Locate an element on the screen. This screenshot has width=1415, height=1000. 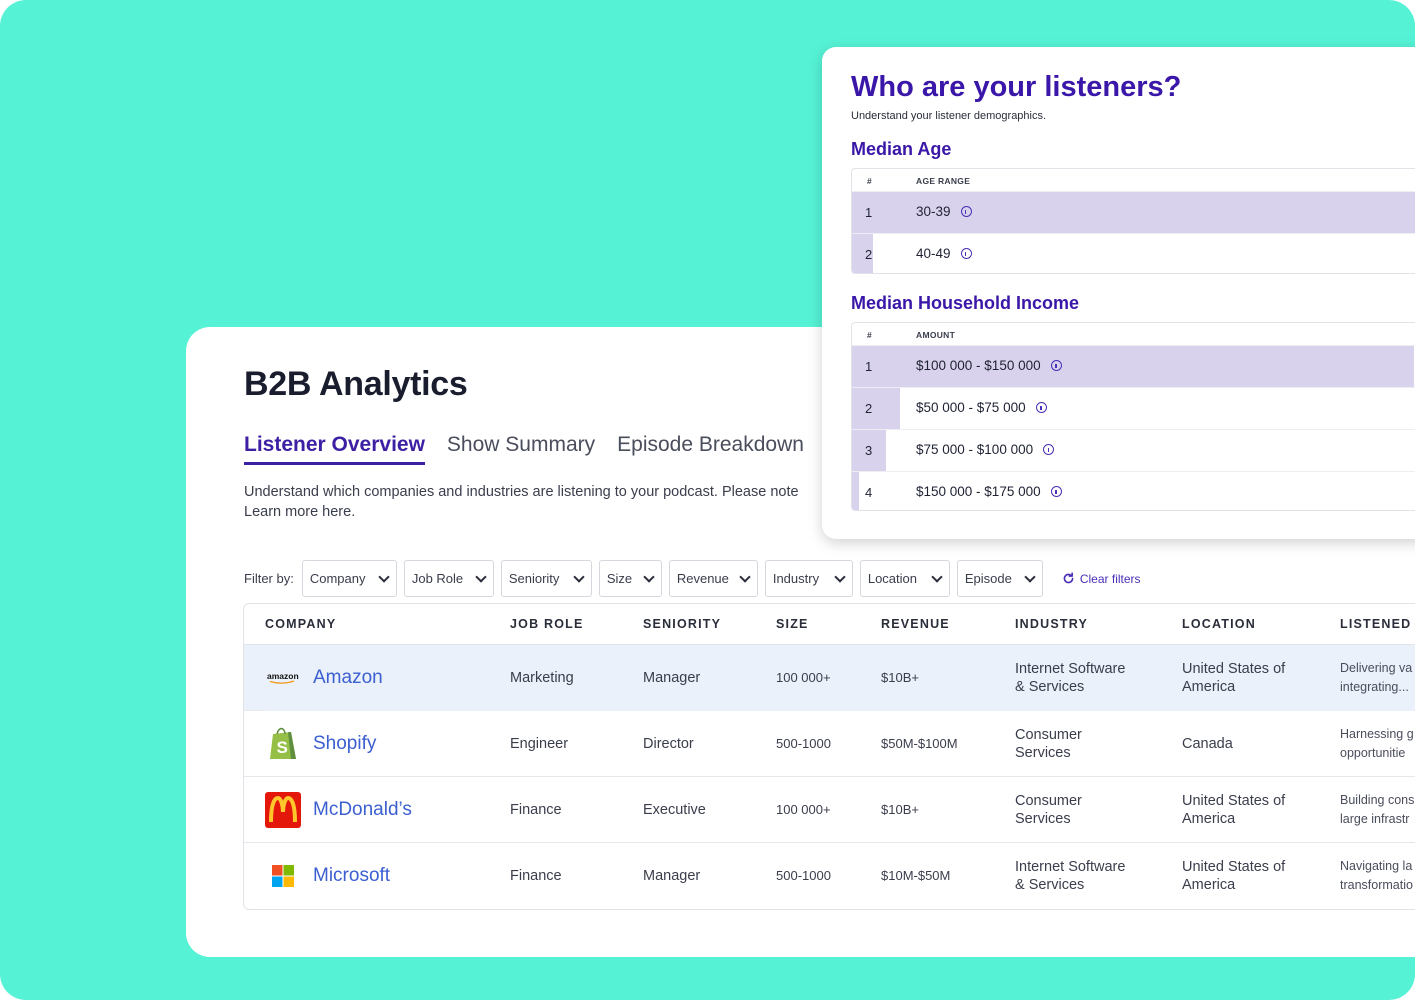
value-text: $150 000 - $175 000 is located at coordinates (978, 491).